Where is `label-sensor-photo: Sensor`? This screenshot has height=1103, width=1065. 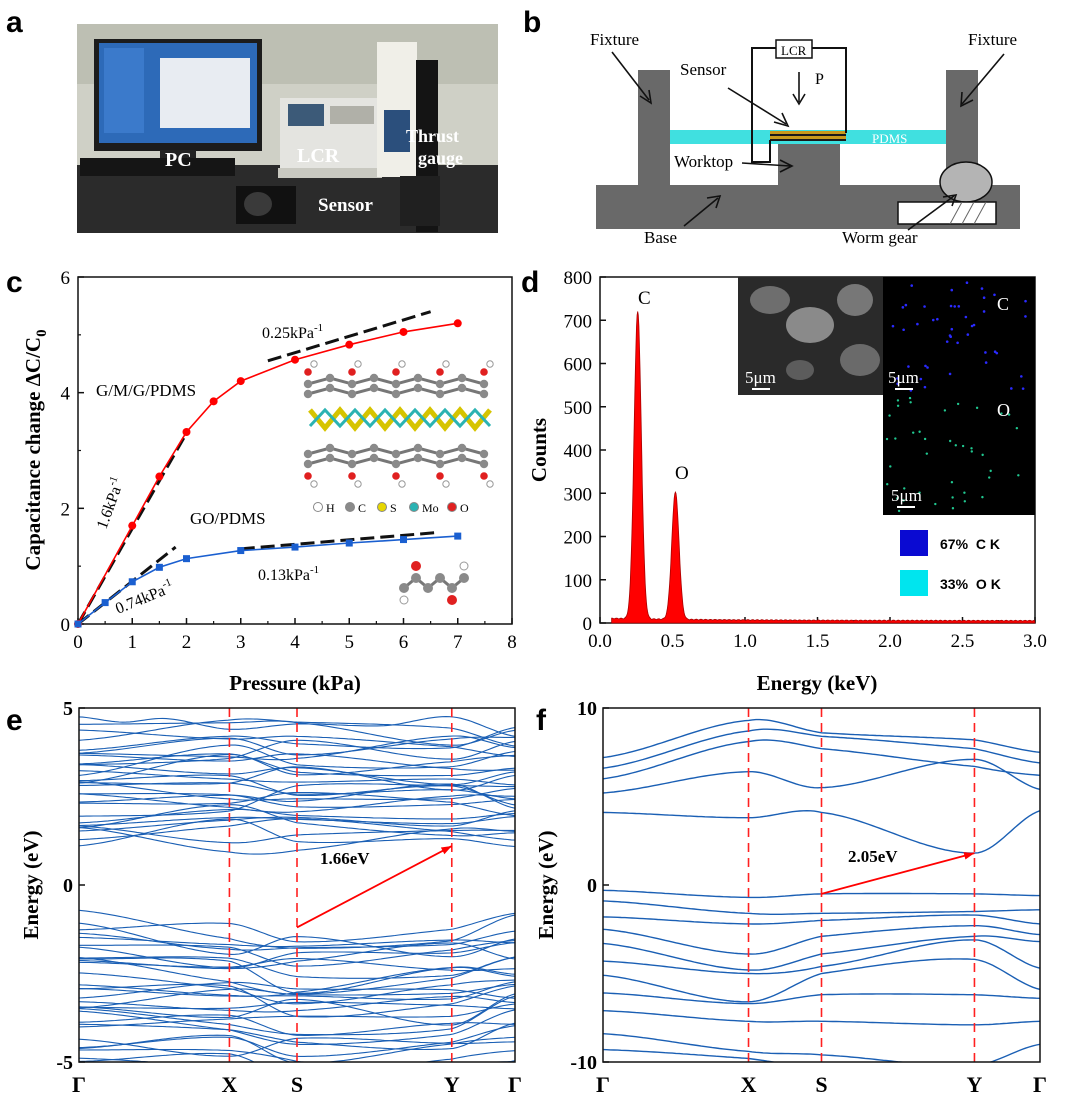
label-sensor-photo: Sensor is located at coordinates (345, 205).